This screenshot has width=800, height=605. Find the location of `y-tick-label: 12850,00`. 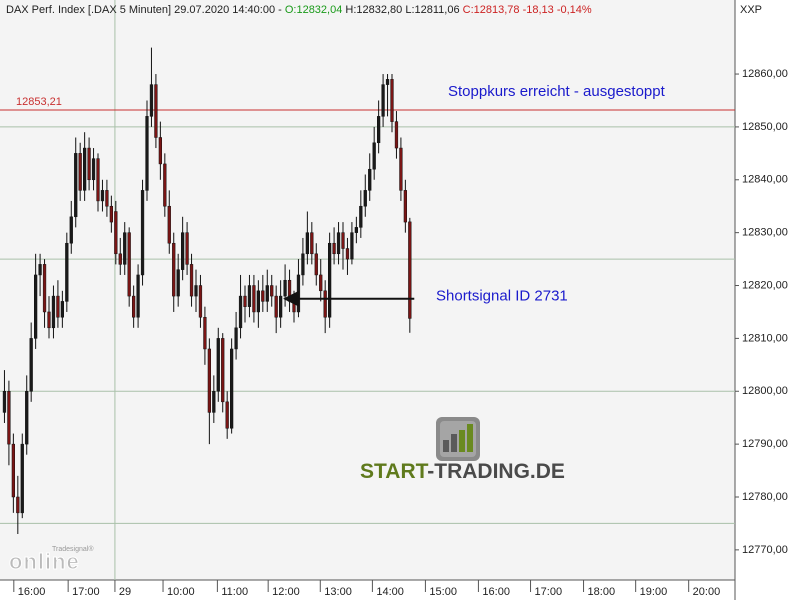

y-tick-label: 12850,00 is located at coordinates (765, 127).